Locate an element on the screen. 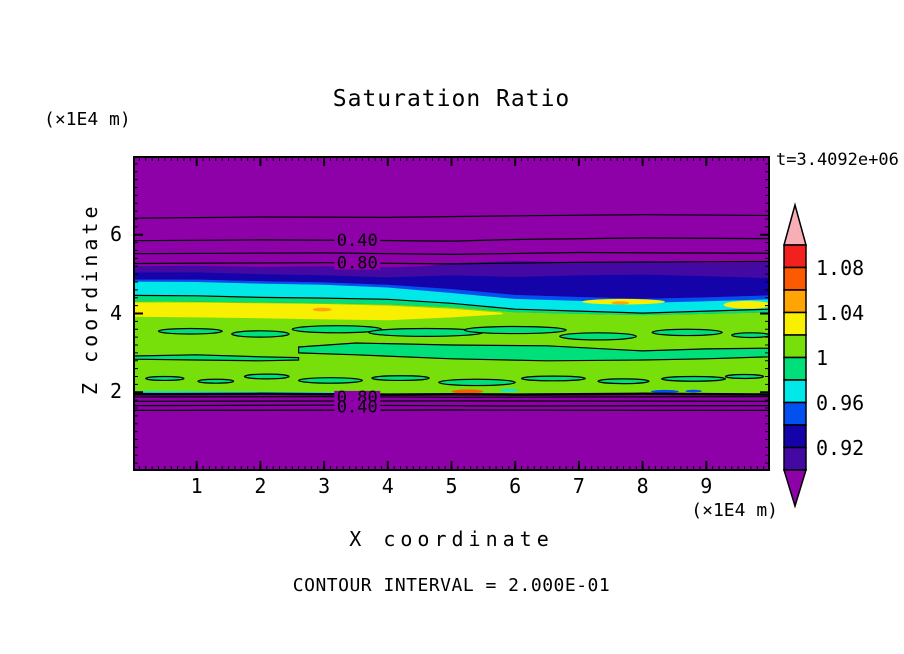  z-tick-label: 4 is located at coordinates (115, 312).